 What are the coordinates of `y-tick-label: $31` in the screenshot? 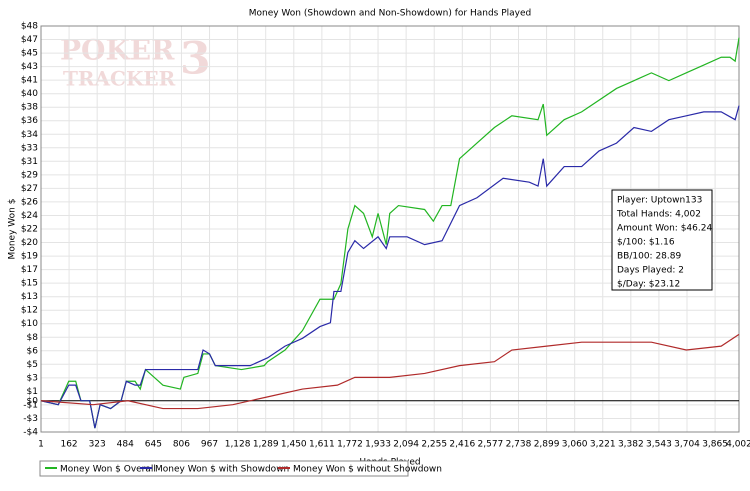 It's located at (29, 162).